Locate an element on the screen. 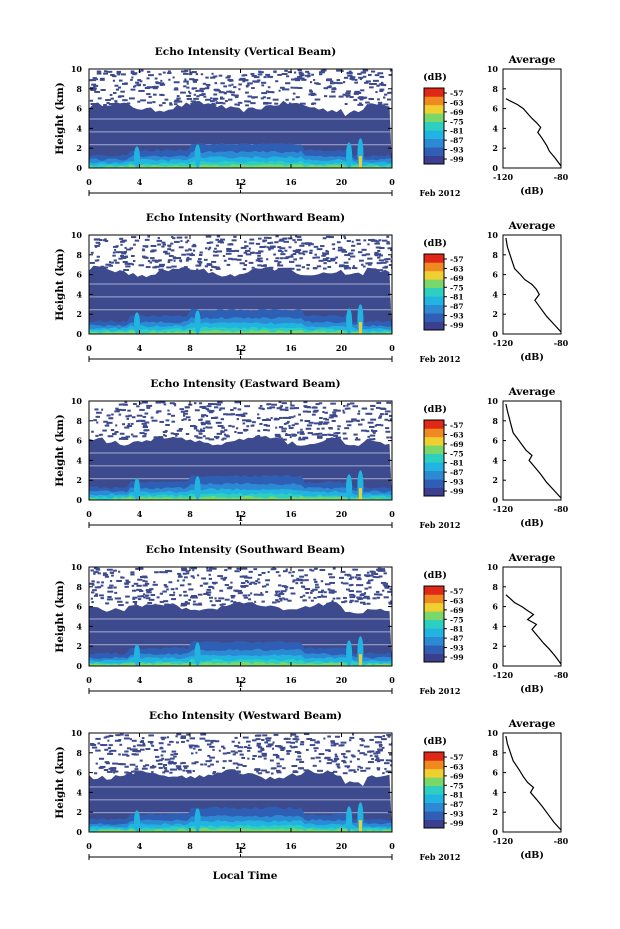  profile-x-label: (dB) is located at coordinates (532, 191).